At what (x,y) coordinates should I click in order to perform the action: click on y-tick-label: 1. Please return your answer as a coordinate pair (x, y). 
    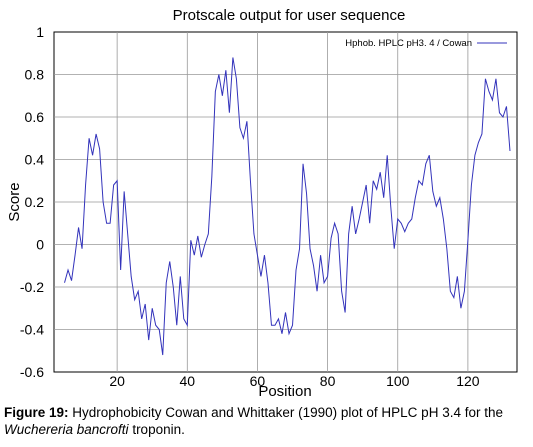
    Looking at the image, I should click on (40, 32).